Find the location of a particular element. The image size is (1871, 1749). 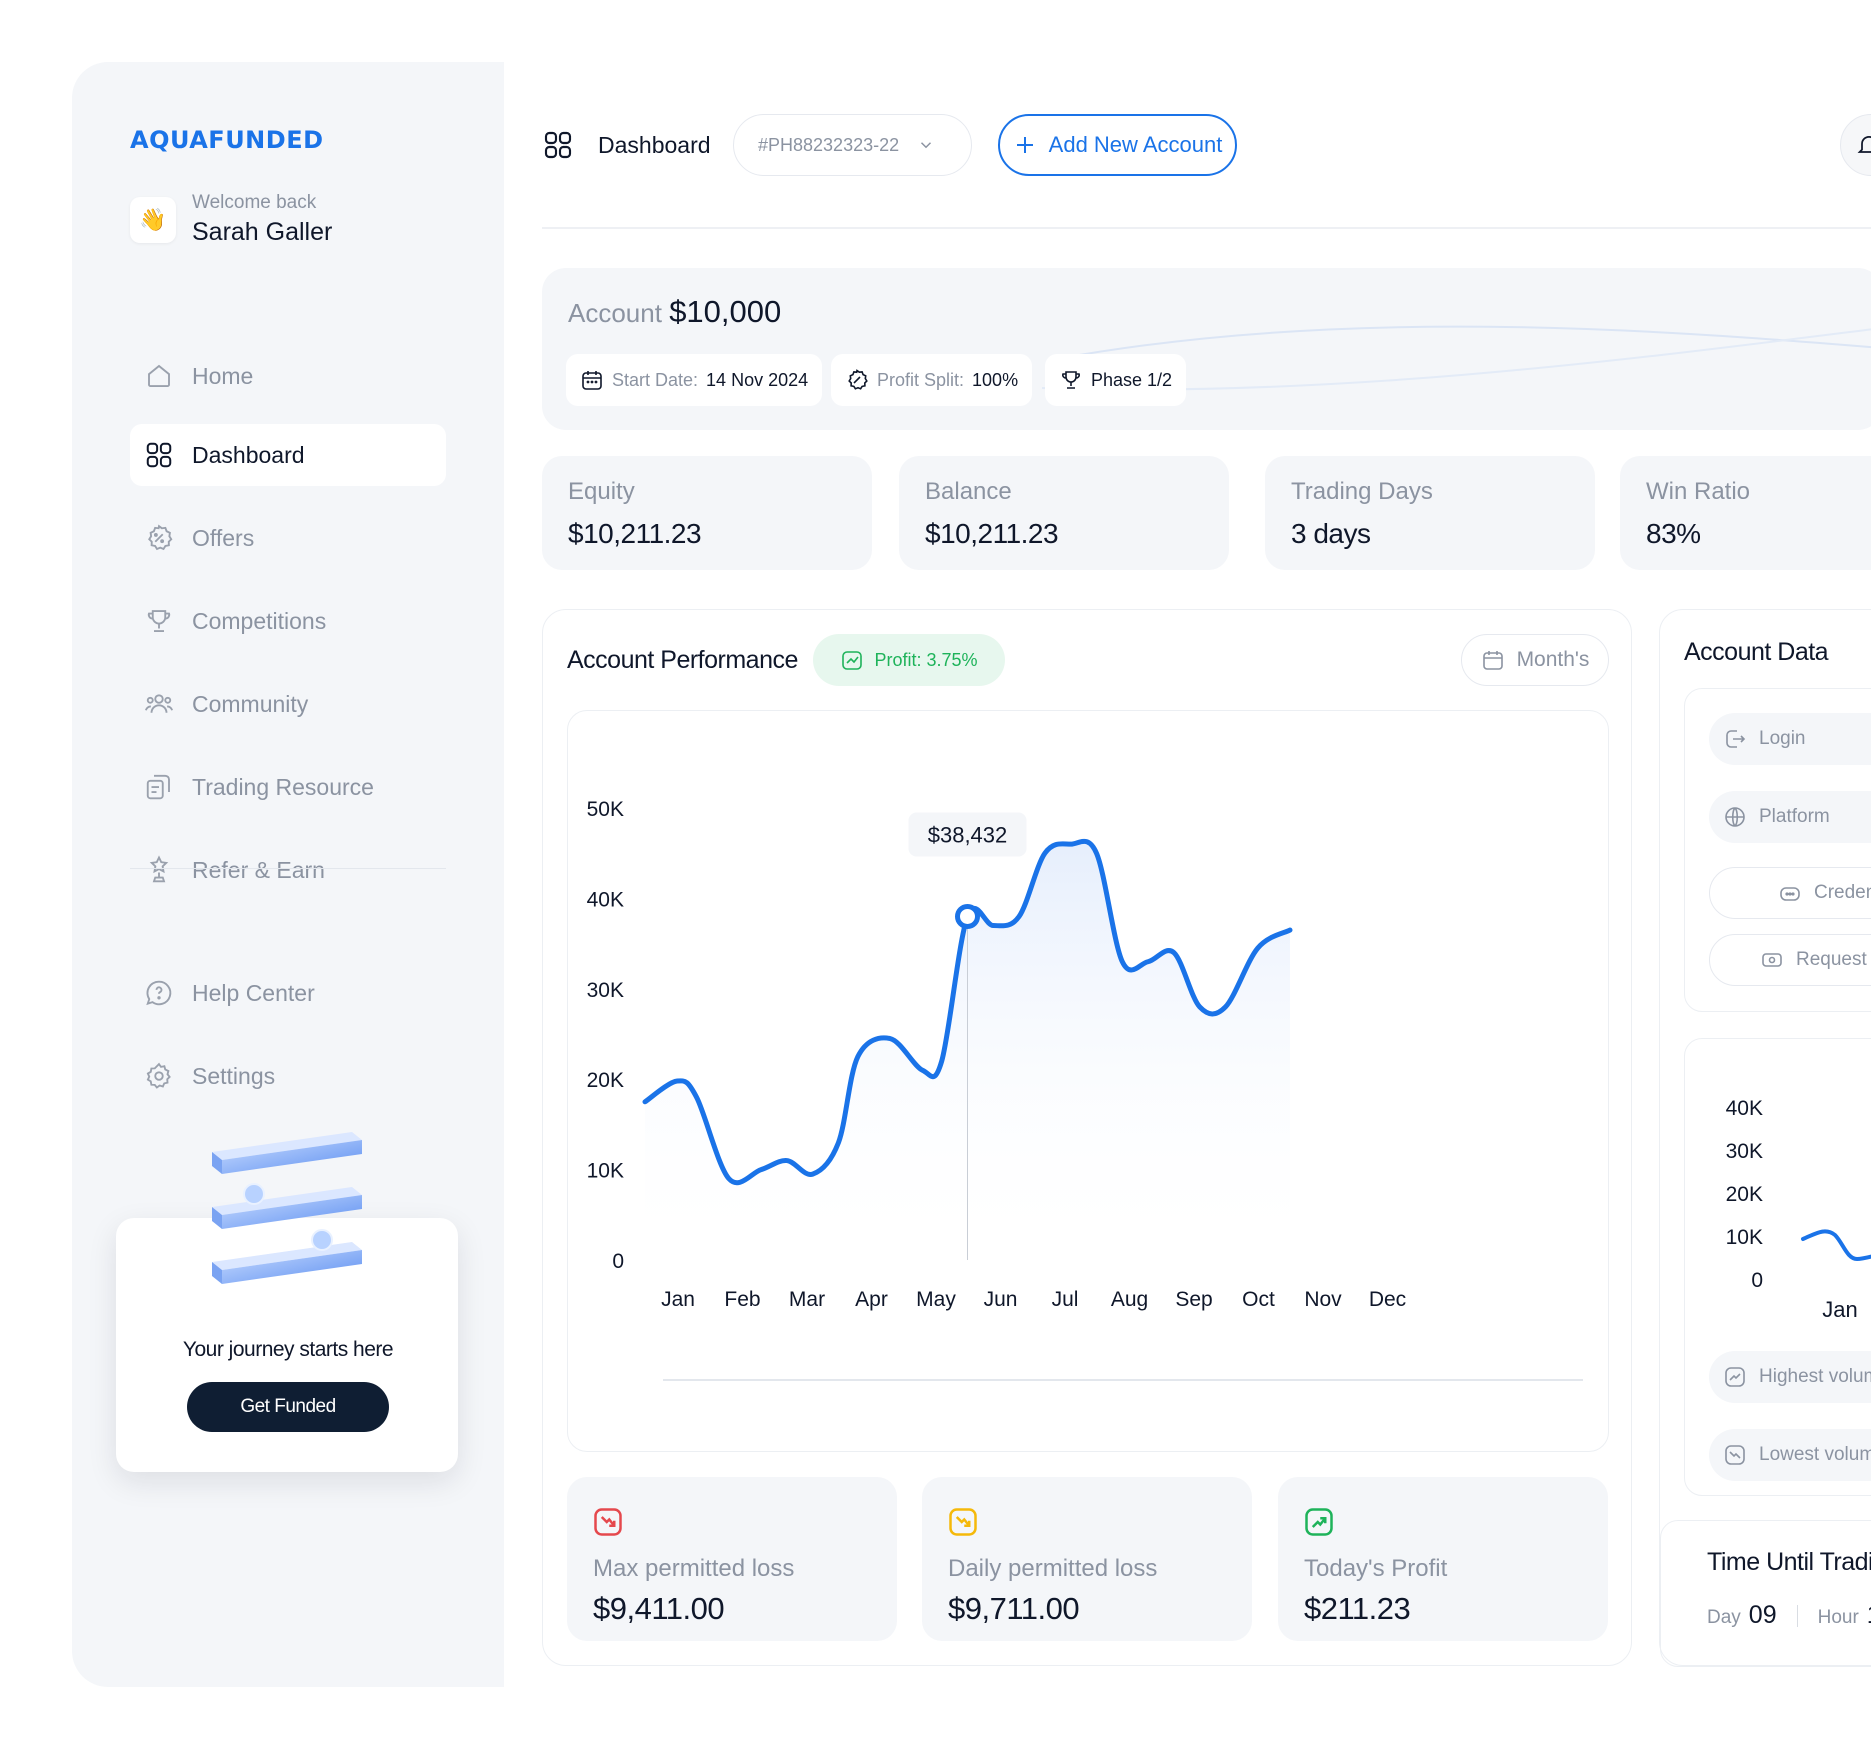

phase-chip: Phase 1/2 is located at coordinates (1116, 380).